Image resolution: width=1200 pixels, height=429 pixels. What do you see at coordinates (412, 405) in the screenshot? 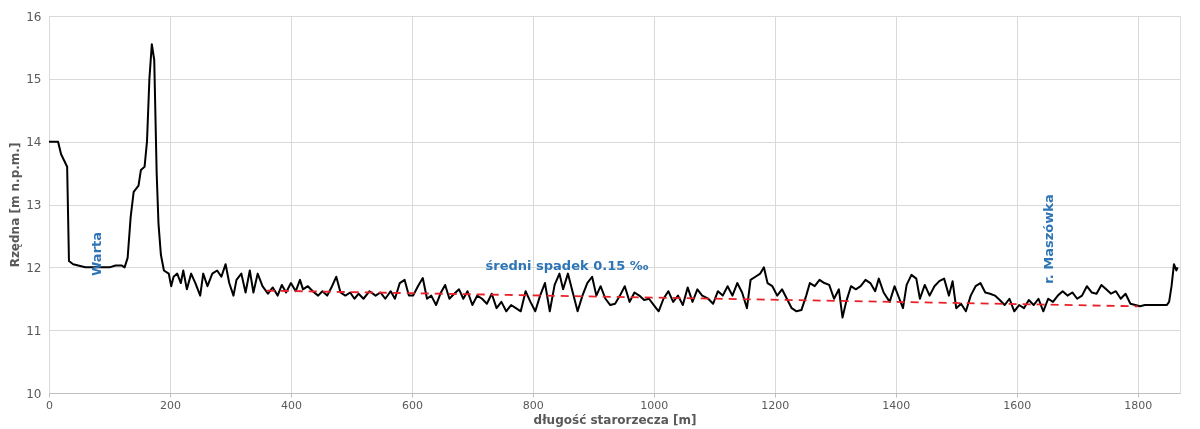
I see `x-tick-label: 600` at bounding box center [412, 405].